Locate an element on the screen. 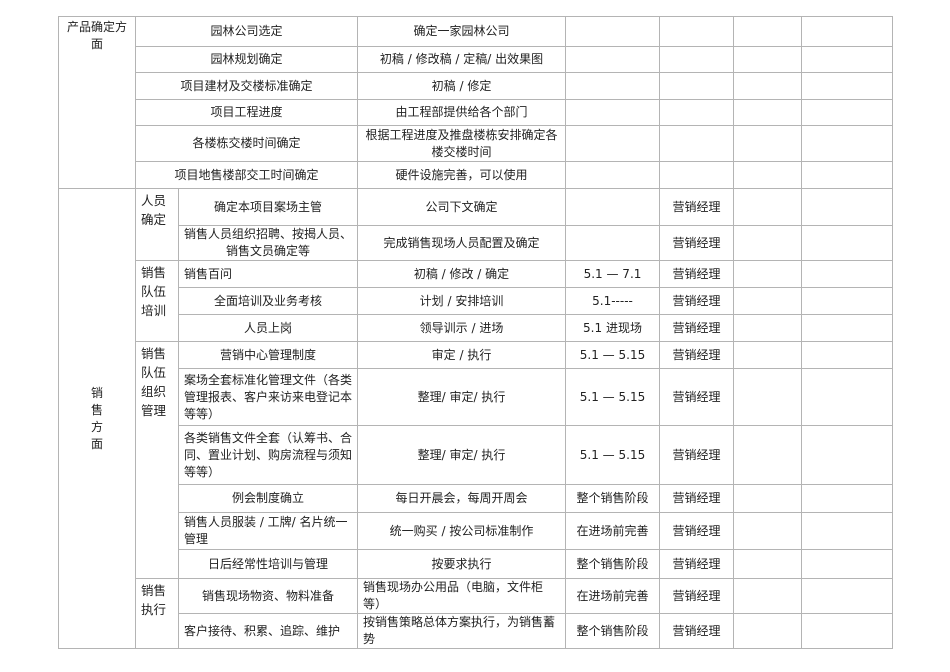 This screenshot has width=950, height=672. table-row: 销售人员组织招聘、按揭人员、销售文员确定等 完成销售现场人员配置及确定 营销经理 is located at coordinates (476, 243).